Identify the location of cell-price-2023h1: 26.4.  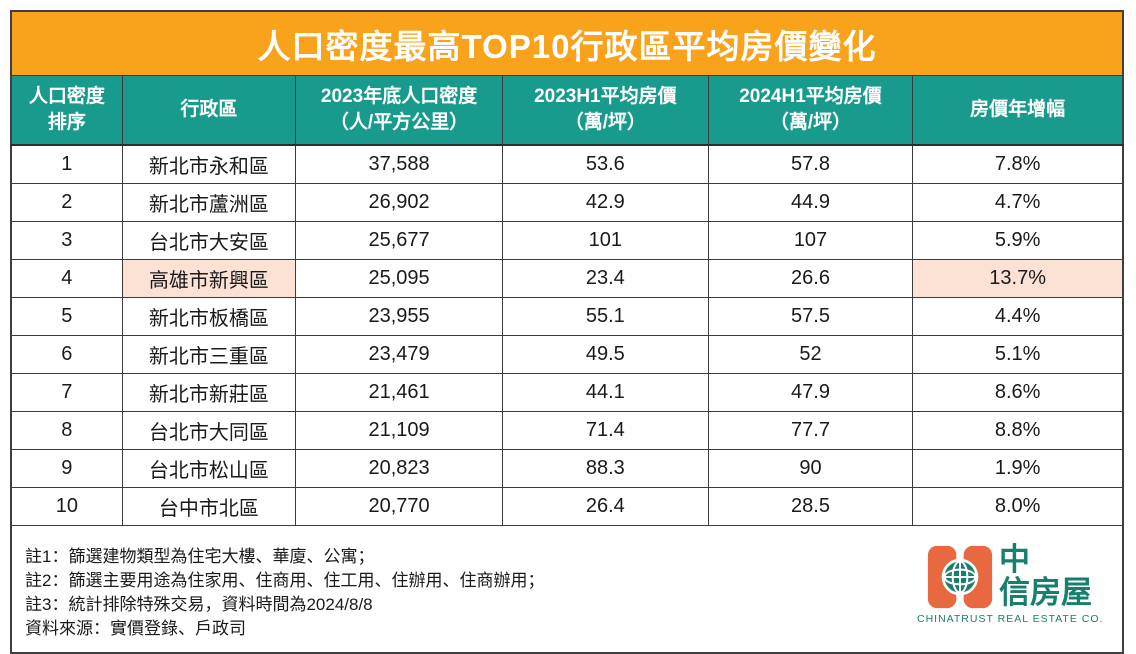
(605, 506).